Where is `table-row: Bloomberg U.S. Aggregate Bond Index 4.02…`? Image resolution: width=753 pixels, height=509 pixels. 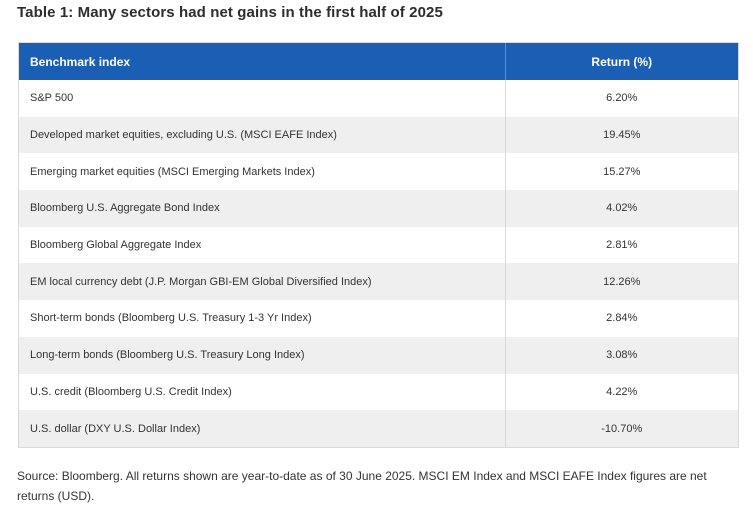 table-row: Bloomberg U.S. Aggregate Bond Index 4.02… is located at coordinates (378, 208).